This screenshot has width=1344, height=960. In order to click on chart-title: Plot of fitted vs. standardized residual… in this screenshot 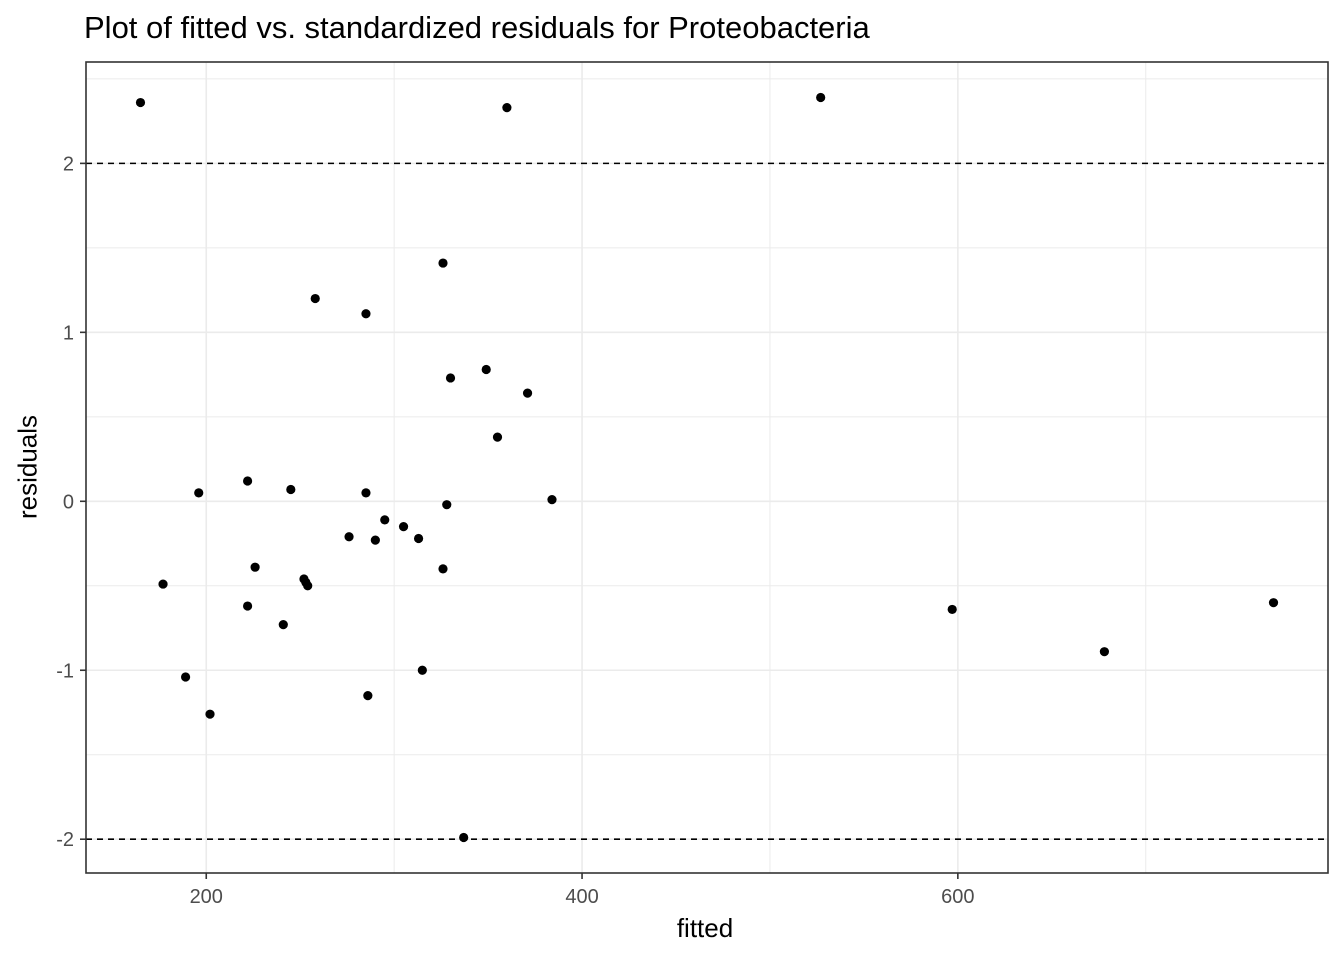, I will do `click(477, 27)`.